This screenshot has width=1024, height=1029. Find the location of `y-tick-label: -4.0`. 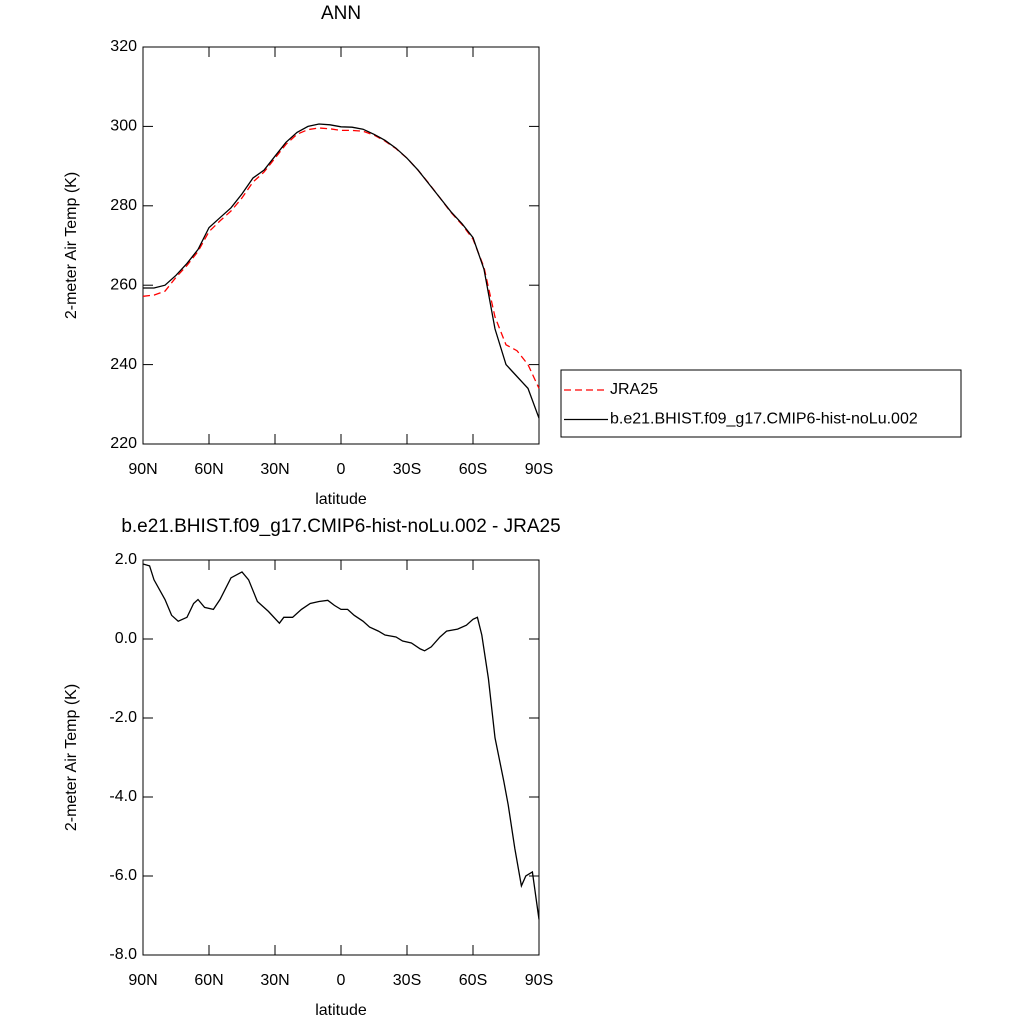

y-tick-label: -4.0 is located at coordinates (123, 796).